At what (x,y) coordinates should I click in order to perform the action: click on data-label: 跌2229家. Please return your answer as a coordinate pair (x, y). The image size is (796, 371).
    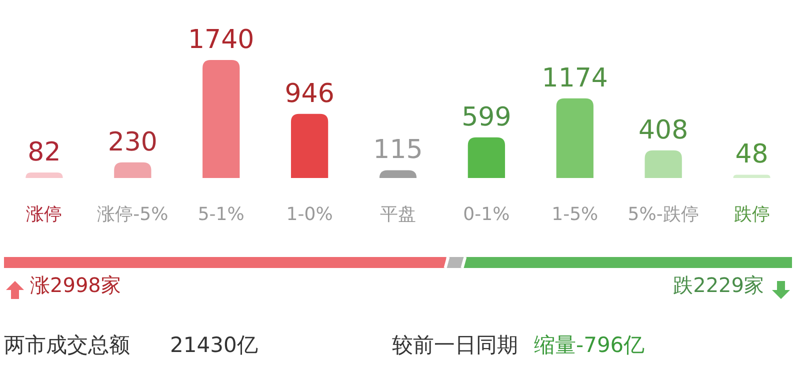
    Looking at the image, I should click on (718, 285).